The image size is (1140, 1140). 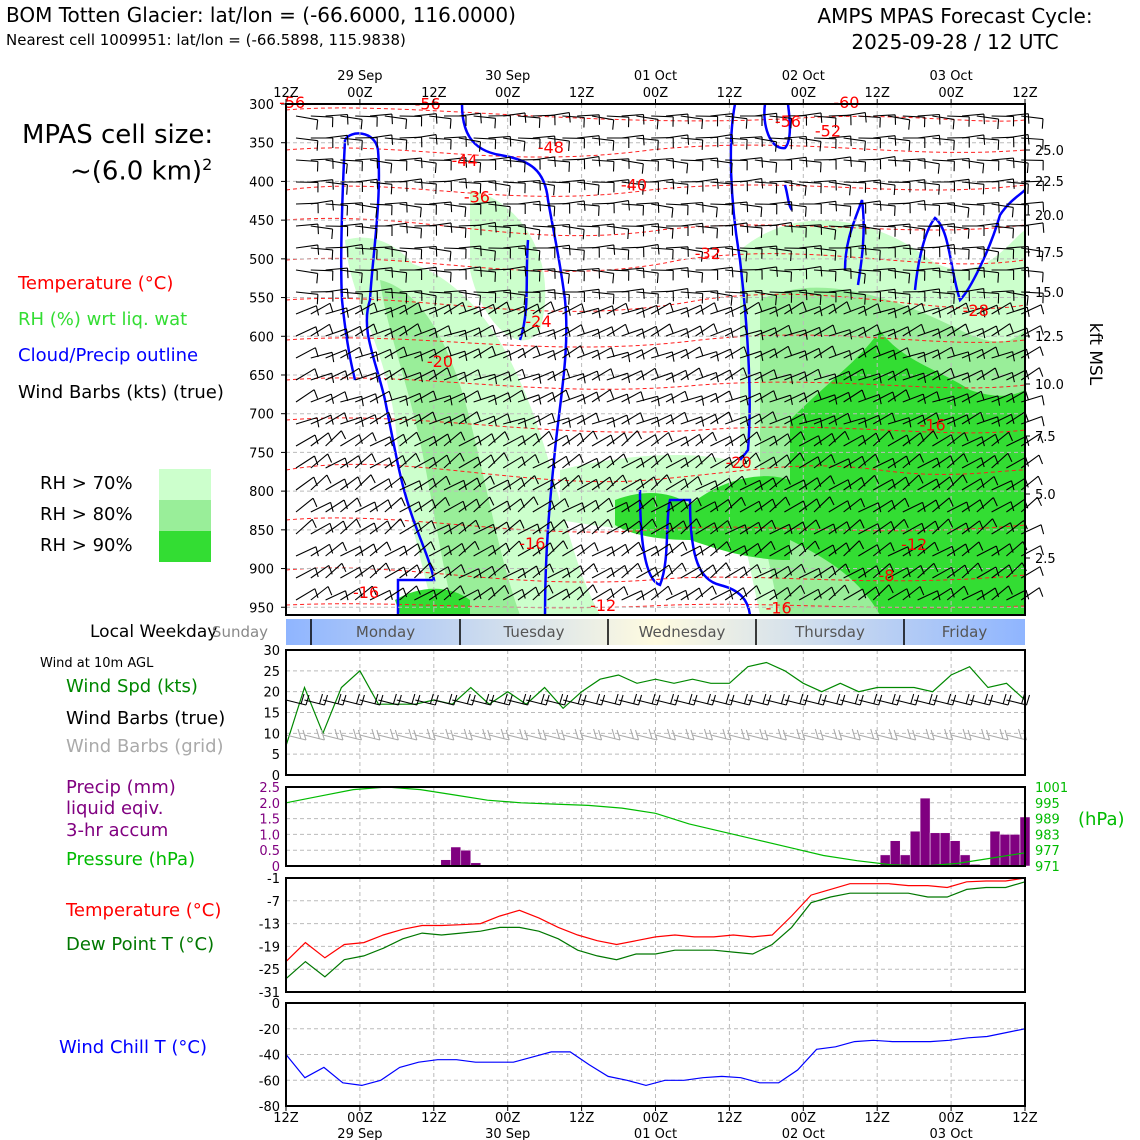 What do you see at coordinates (385, 632) in the screenshot?
I see `weekday-label-monday: Monday` at bounding box center [385, 632].